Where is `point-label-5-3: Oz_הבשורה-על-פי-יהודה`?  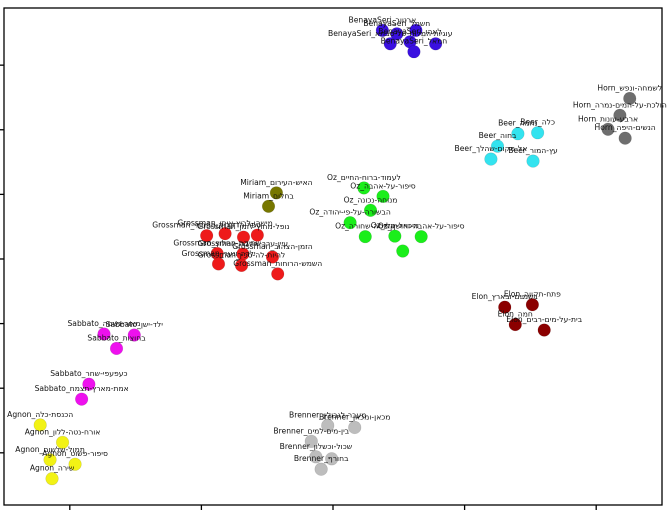
point-label-5-3: Oz_הבשורה-על-פי-יהודה is located at coordinates (349, 212).